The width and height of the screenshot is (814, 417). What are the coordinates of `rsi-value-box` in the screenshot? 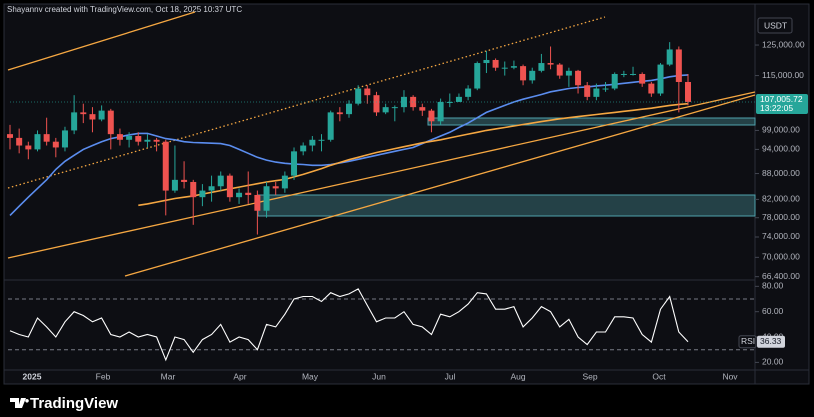 It's located at (771, 341).